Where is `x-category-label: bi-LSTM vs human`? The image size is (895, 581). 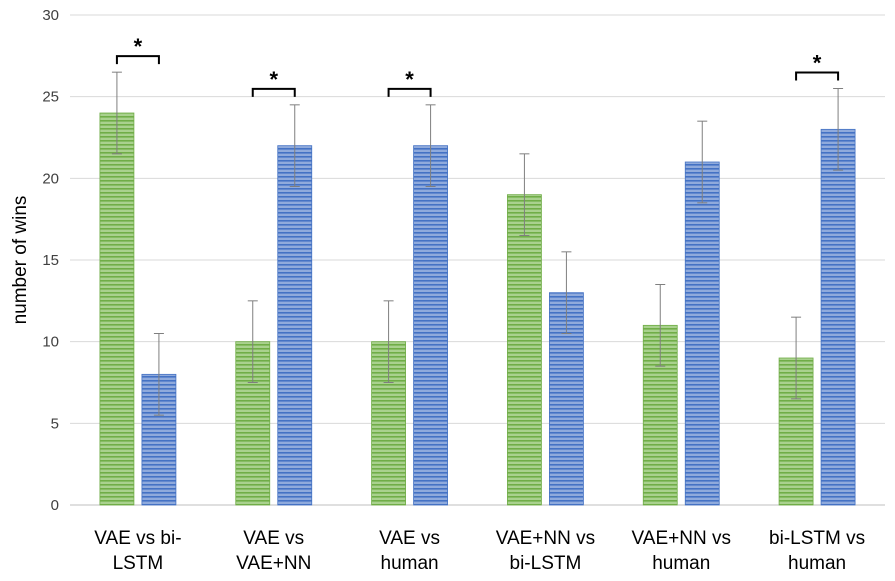
x-category-label: bi-LSTM vs human is located at coordinates (817, 551).